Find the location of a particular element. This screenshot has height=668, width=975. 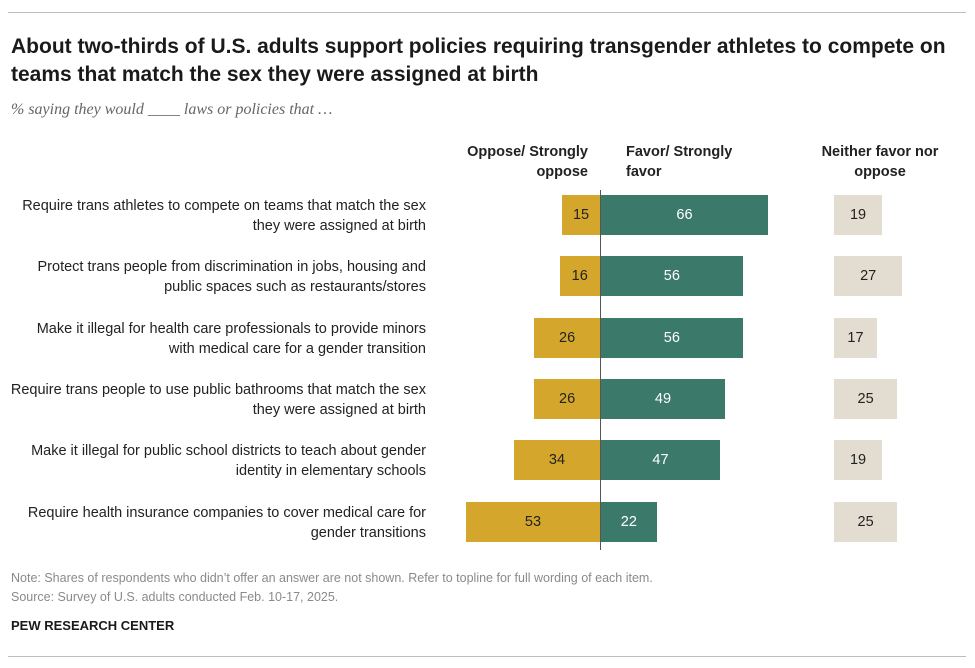

zero-line is located at coordinates (600, 370).